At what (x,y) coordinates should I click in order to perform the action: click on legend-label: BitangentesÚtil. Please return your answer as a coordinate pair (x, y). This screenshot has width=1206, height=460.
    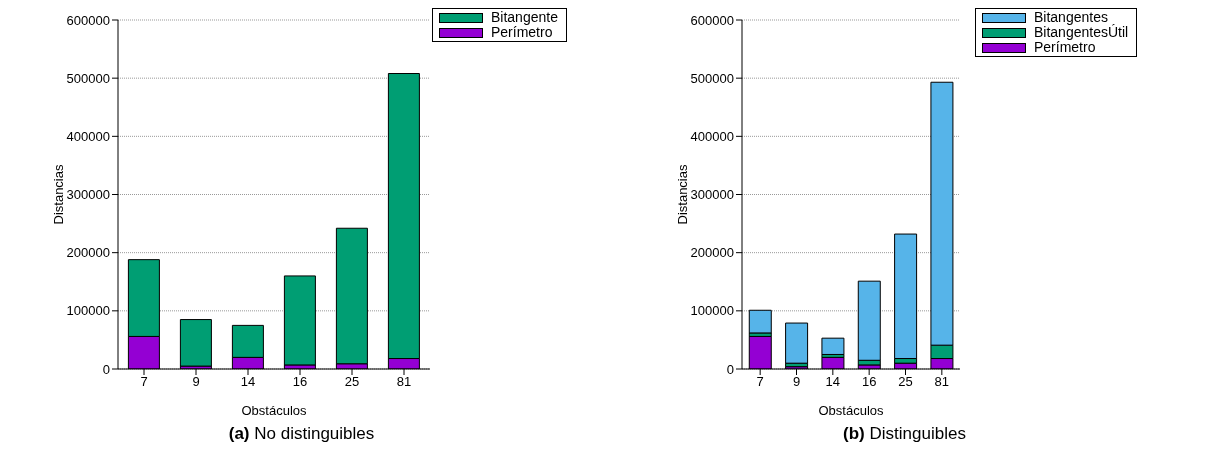
    Looking at the image, I should click on (1081, 32).